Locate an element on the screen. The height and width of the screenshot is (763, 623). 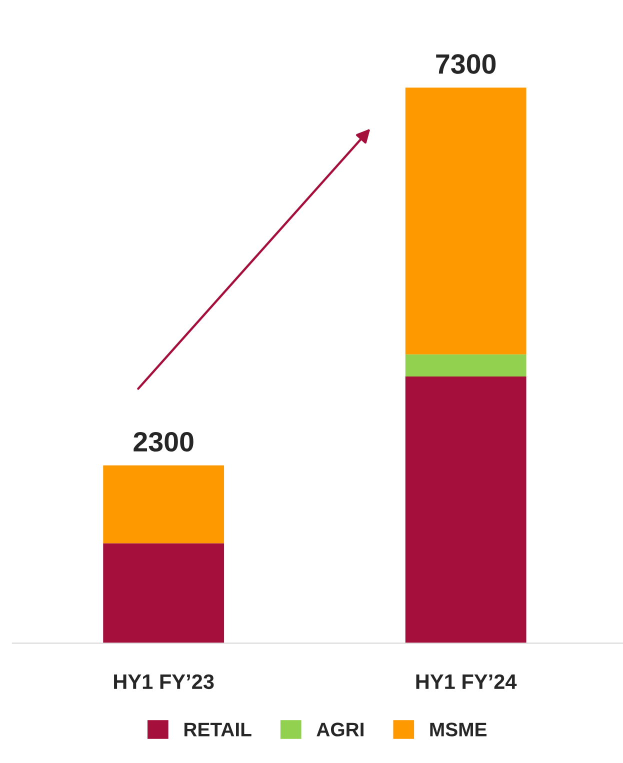
legend-label: MSME is located at coordinates (458, 729).